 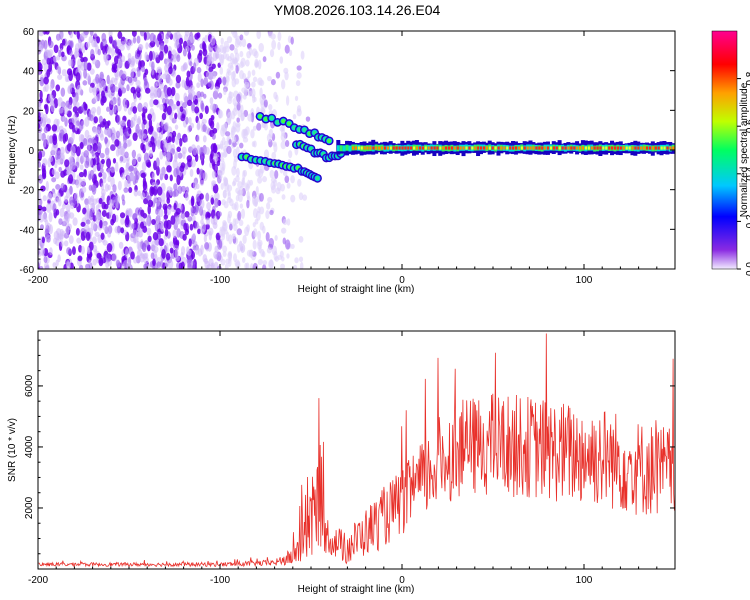 I want to click on spectrogram-x-tick-label: 0, so click(x=402, y=280).